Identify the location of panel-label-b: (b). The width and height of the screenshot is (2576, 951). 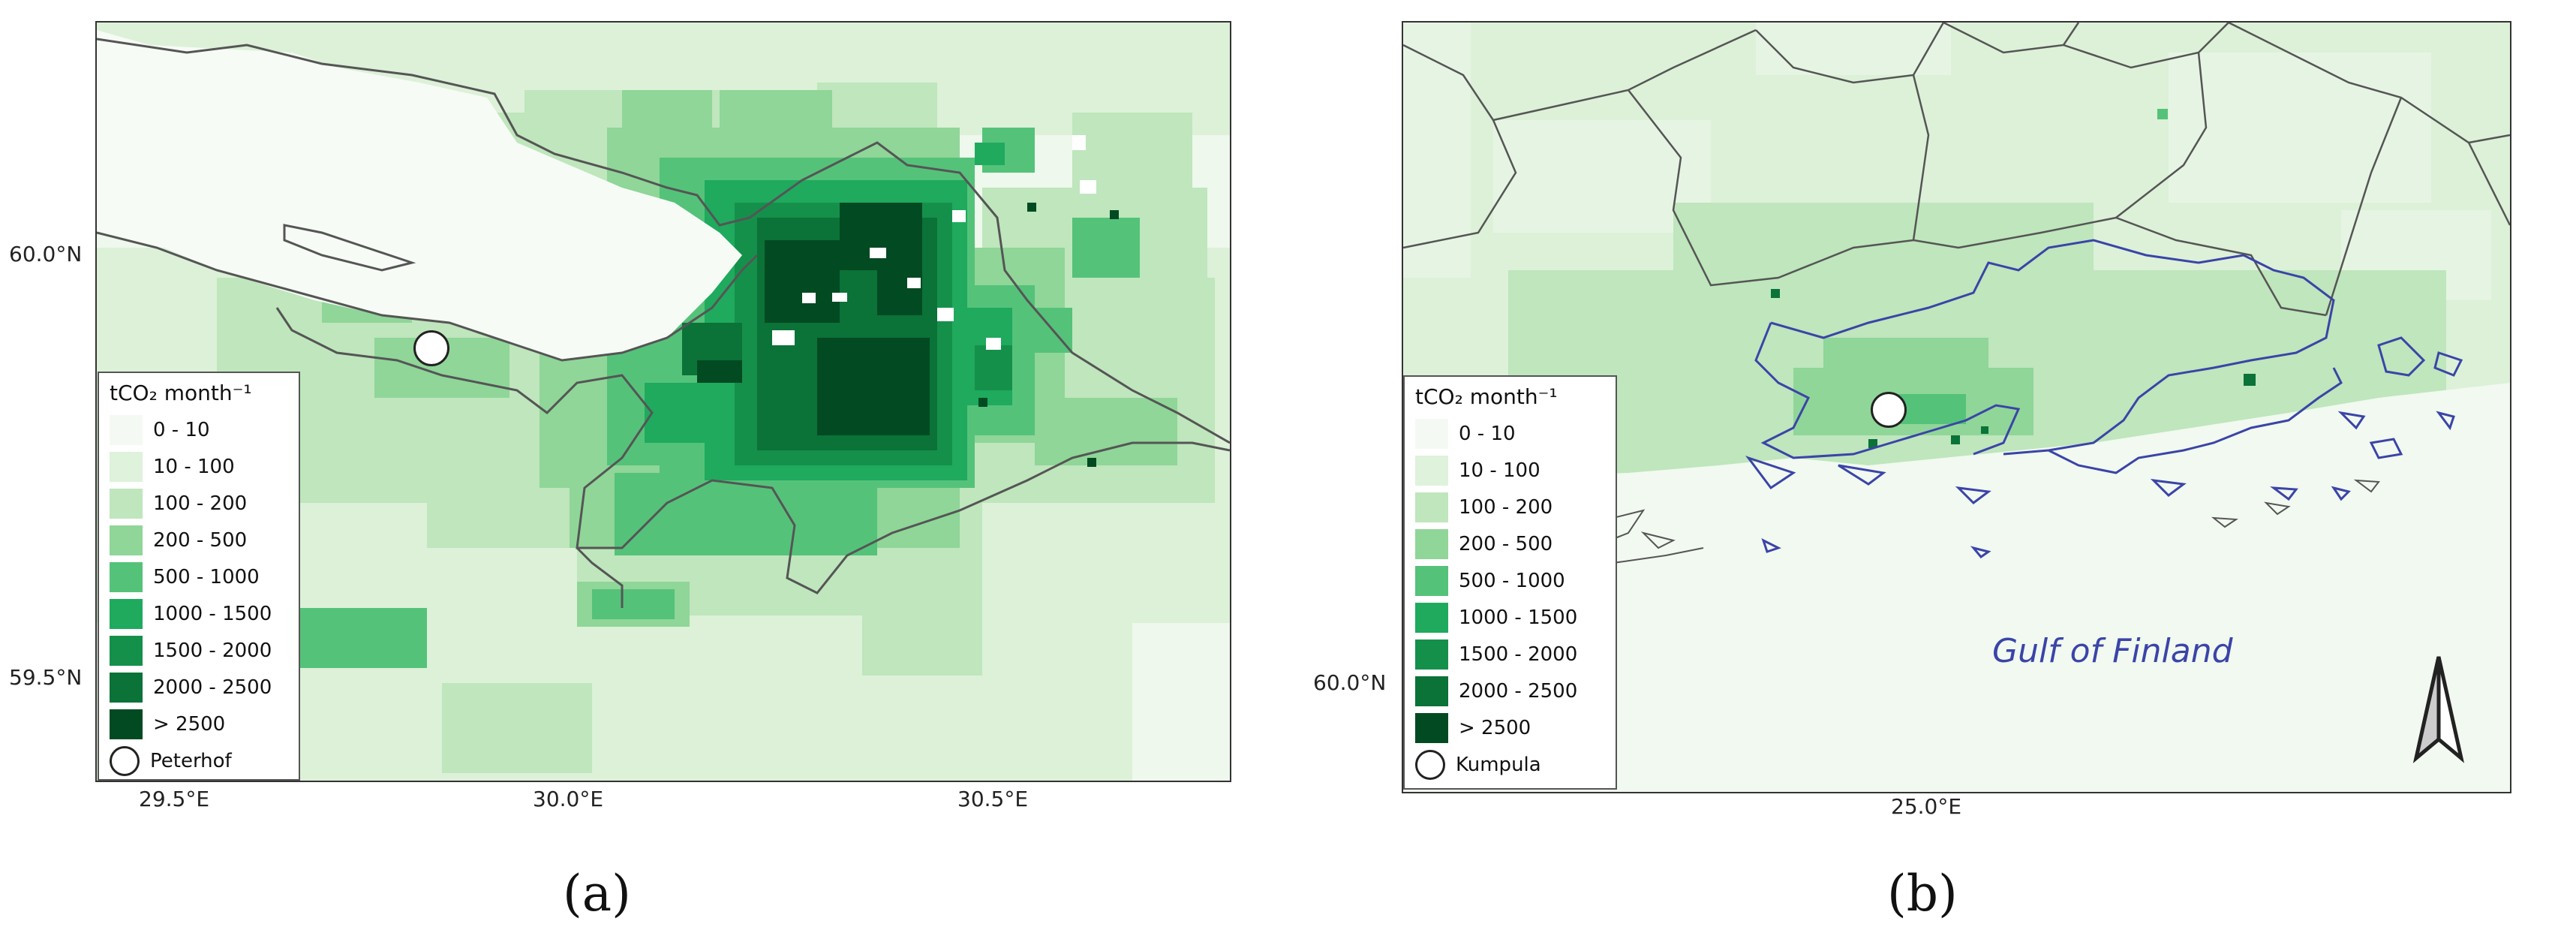
(1922, 893).